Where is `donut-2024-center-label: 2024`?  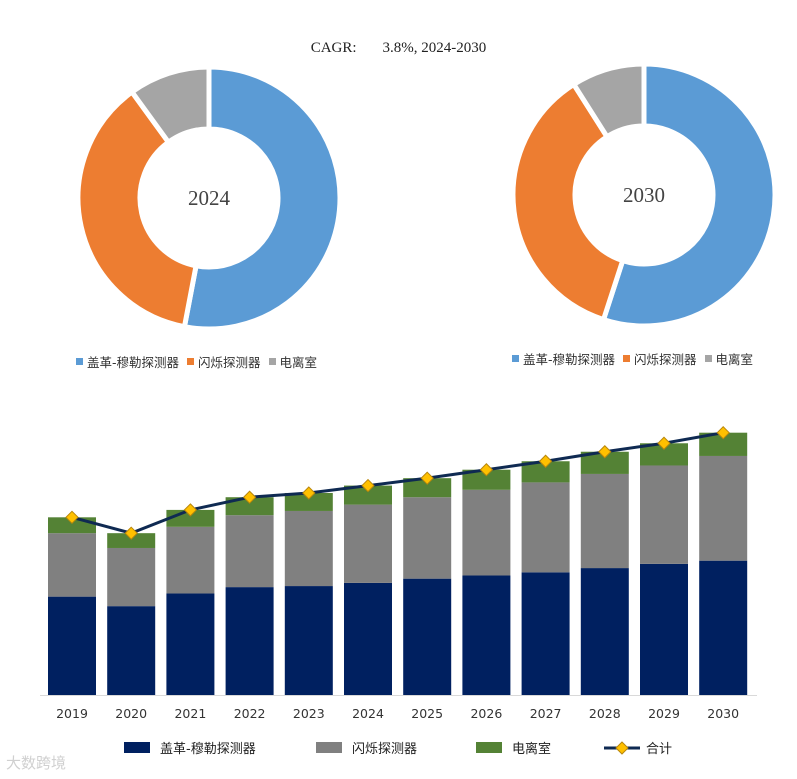
donut-2024-center-label: 2024 is located at coordinates (209, 198).